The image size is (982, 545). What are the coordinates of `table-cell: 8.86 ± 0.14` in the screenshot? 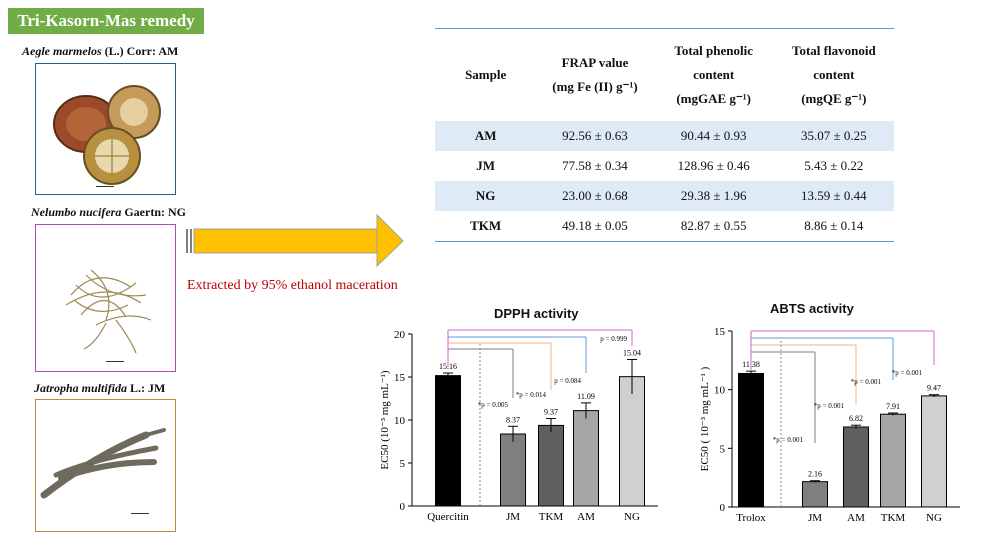 It's located at (834, 225).